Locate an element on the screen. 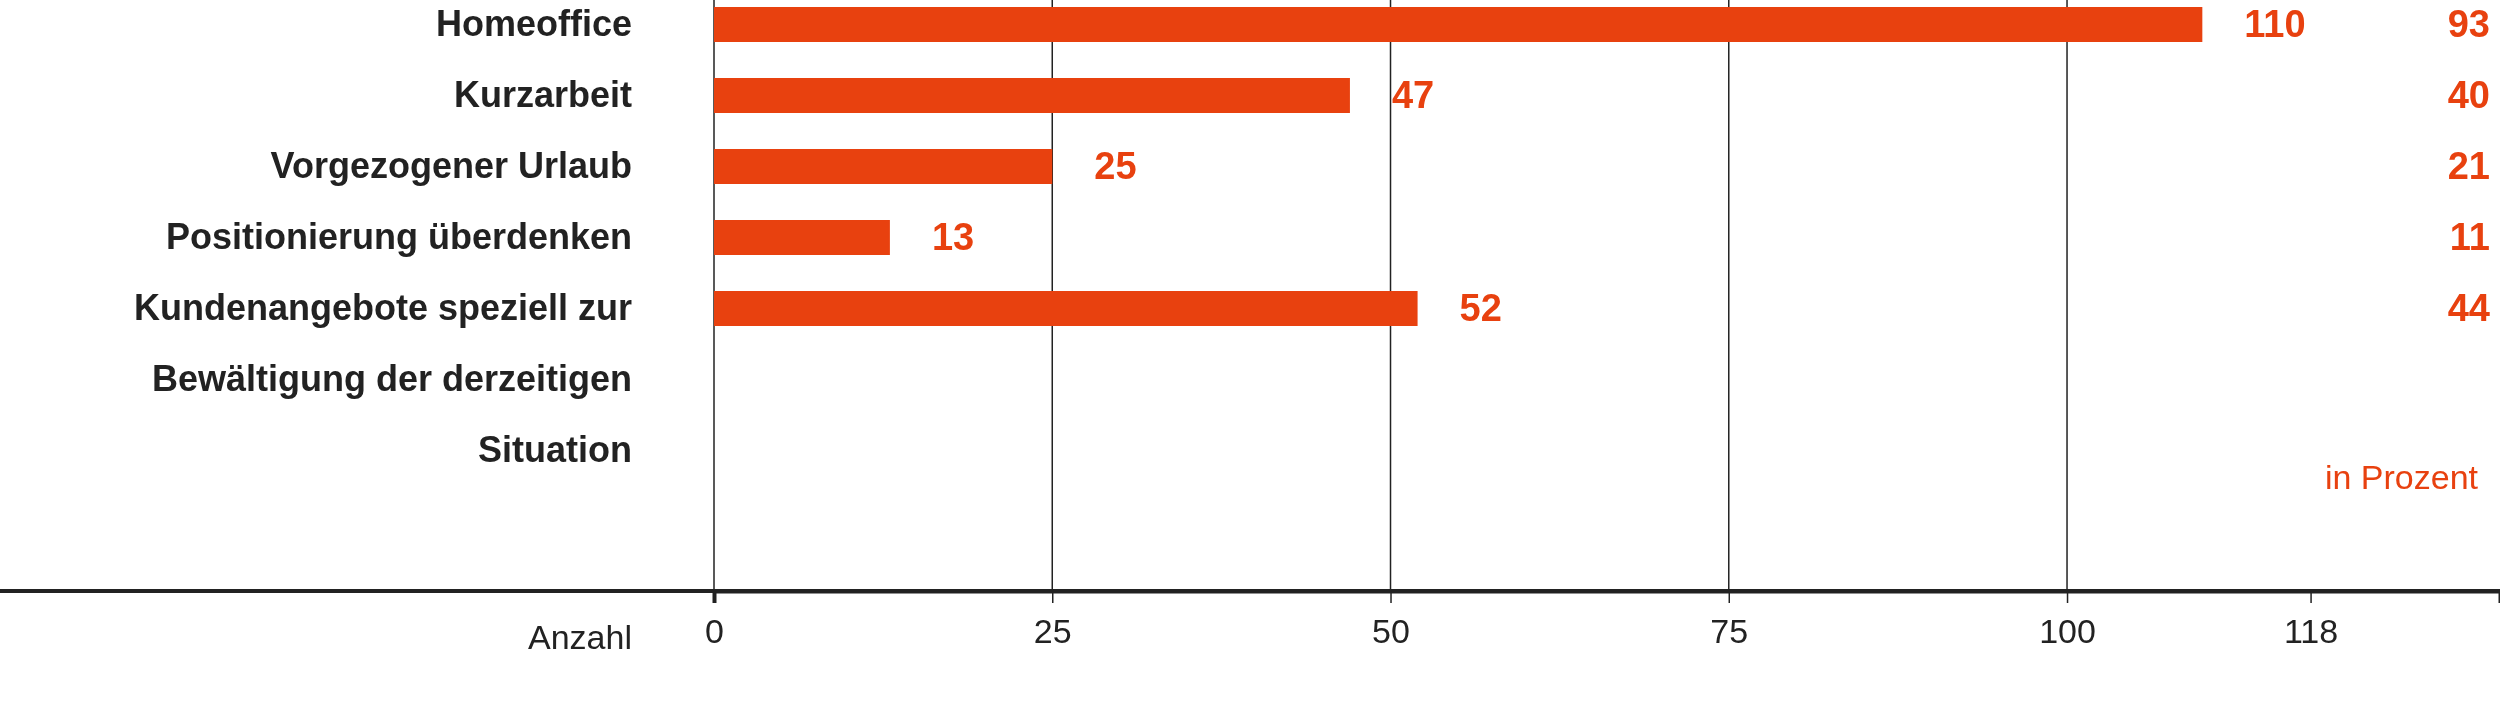  data-label: 13 is located at coordinates (953, 237).